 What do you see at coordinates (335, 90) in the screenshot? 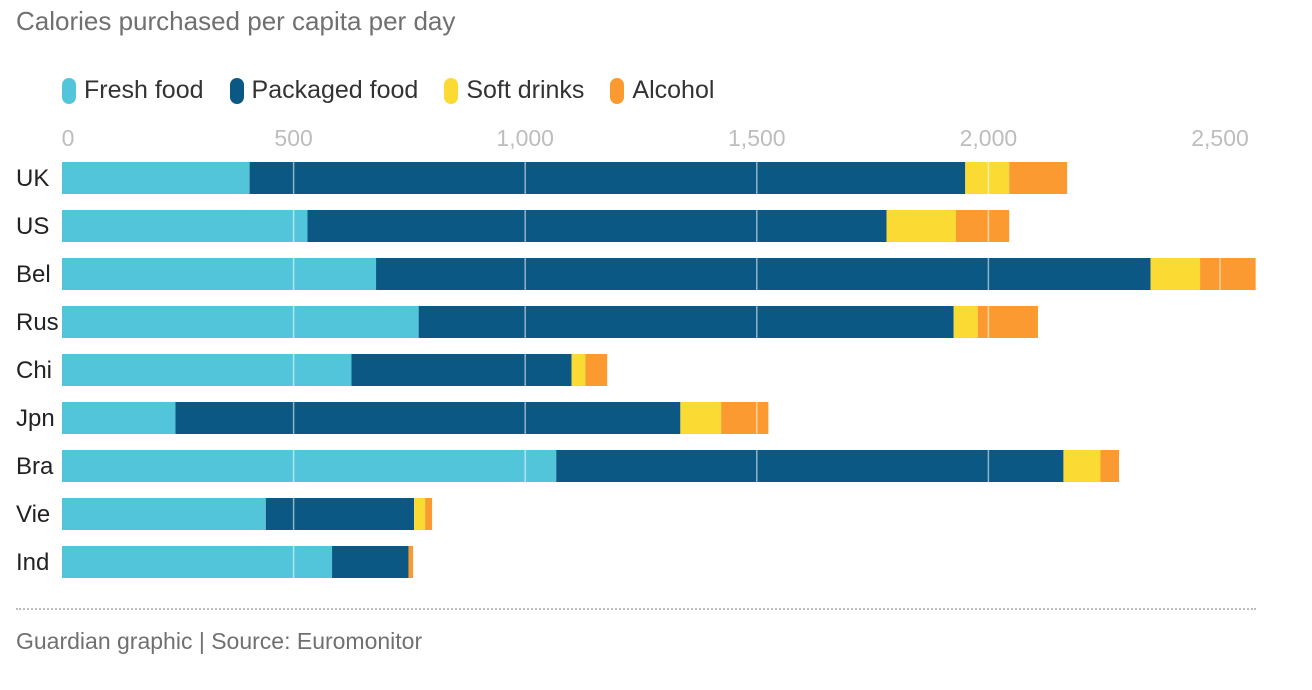
I see `legend-label: Packaged food` at bounding box center [335, 90].